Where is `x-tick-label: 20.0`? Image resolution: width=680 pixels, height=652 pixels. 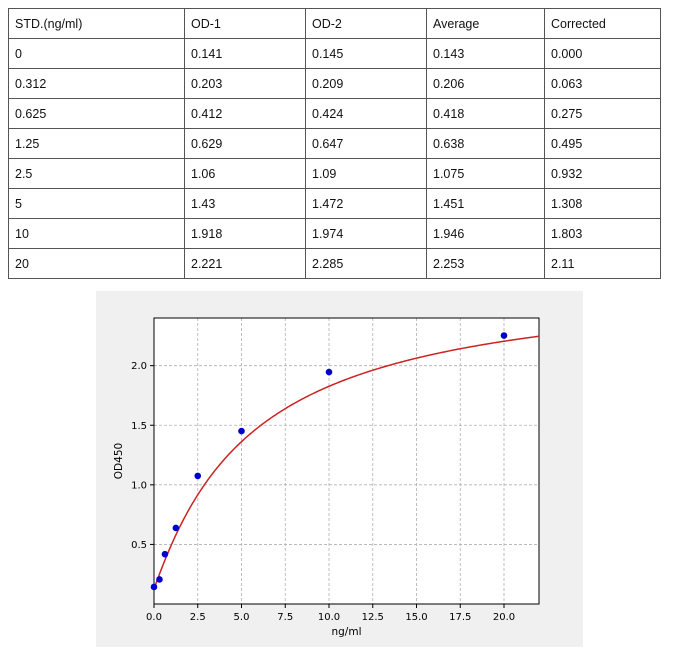
x-tick-label: 20.0 is located at coordinates (504, 617).